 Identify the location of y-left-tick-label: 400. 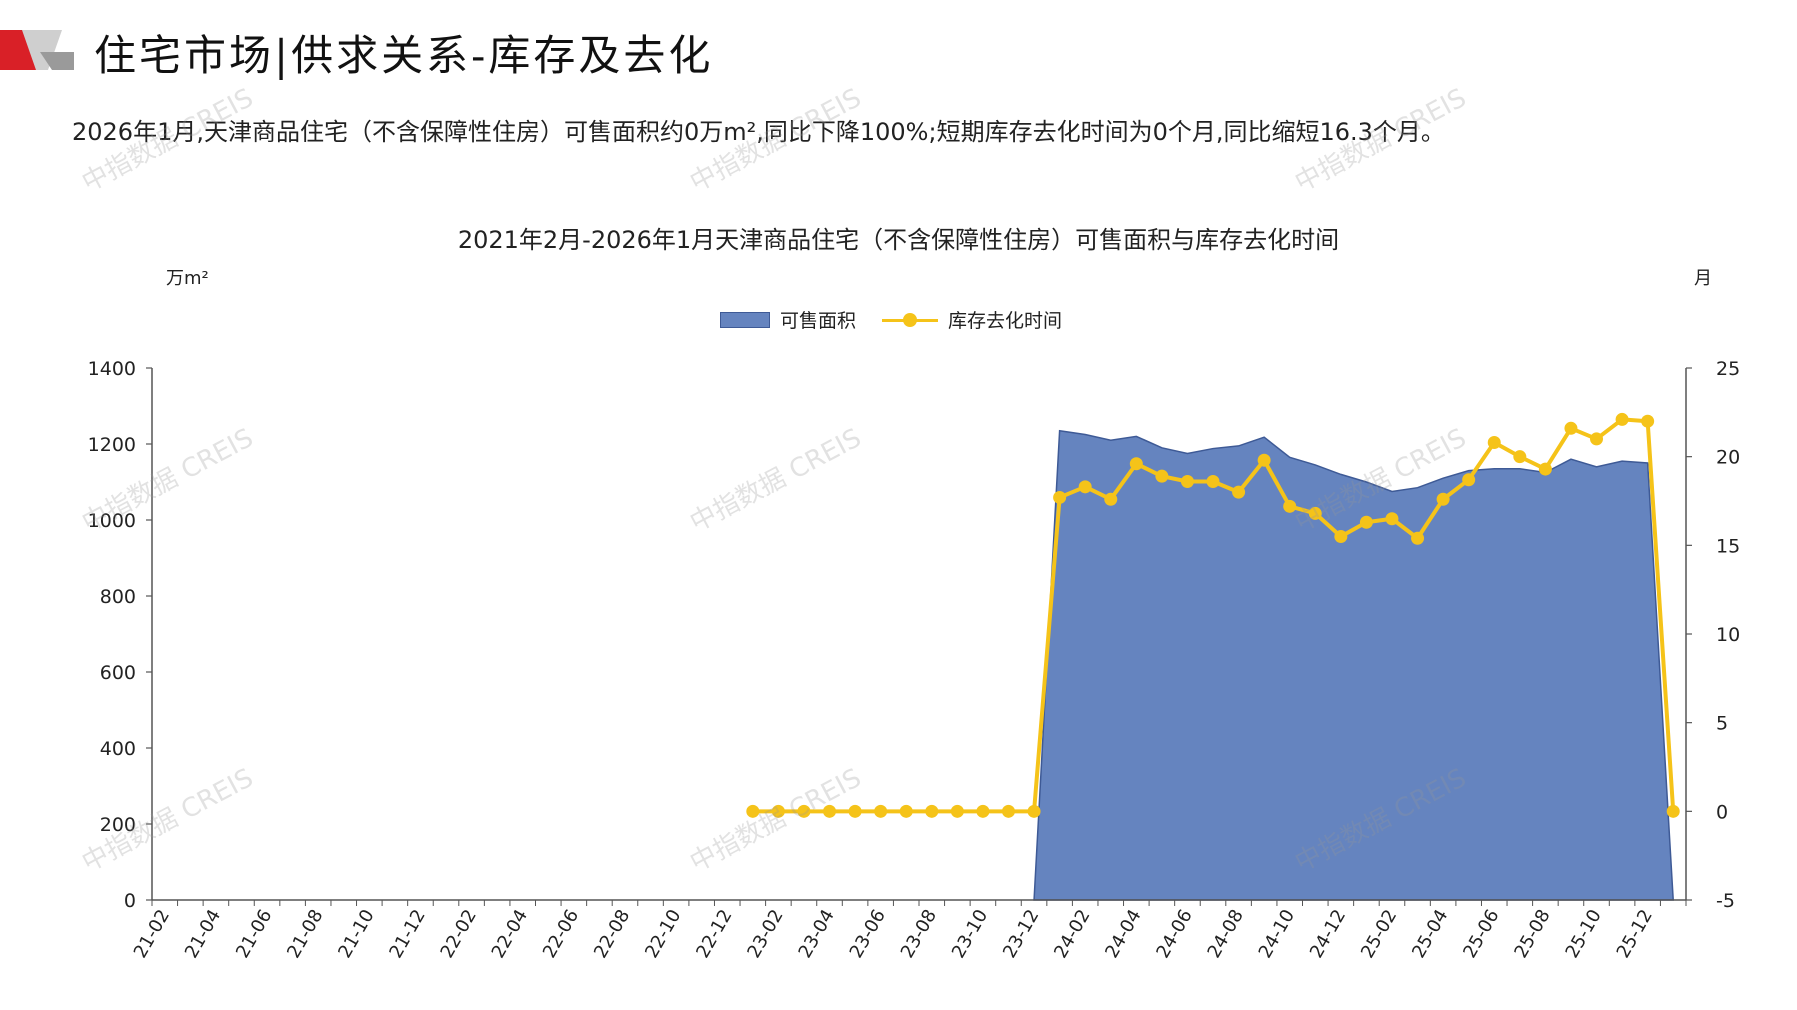
(118, 749).